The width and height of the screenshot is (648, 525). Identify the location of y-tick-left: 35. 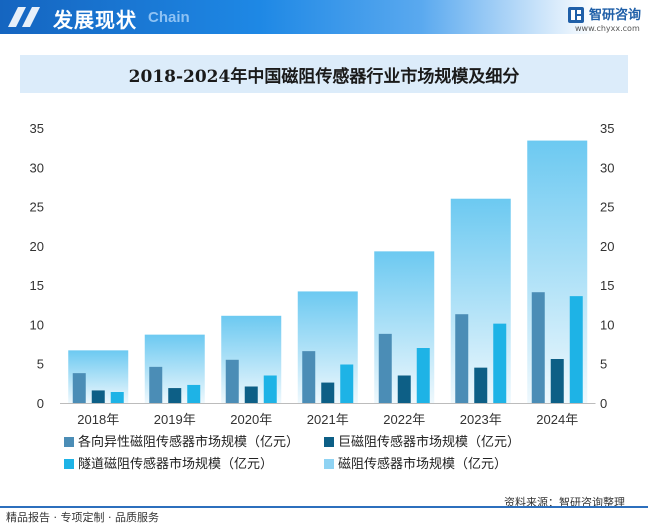
(37, 128).